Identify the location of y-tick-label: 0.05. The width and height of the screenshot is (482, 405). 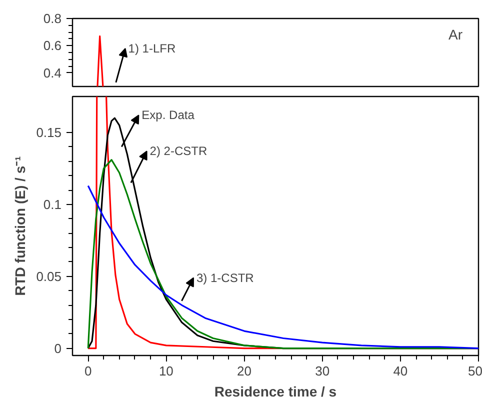
(49, 276).